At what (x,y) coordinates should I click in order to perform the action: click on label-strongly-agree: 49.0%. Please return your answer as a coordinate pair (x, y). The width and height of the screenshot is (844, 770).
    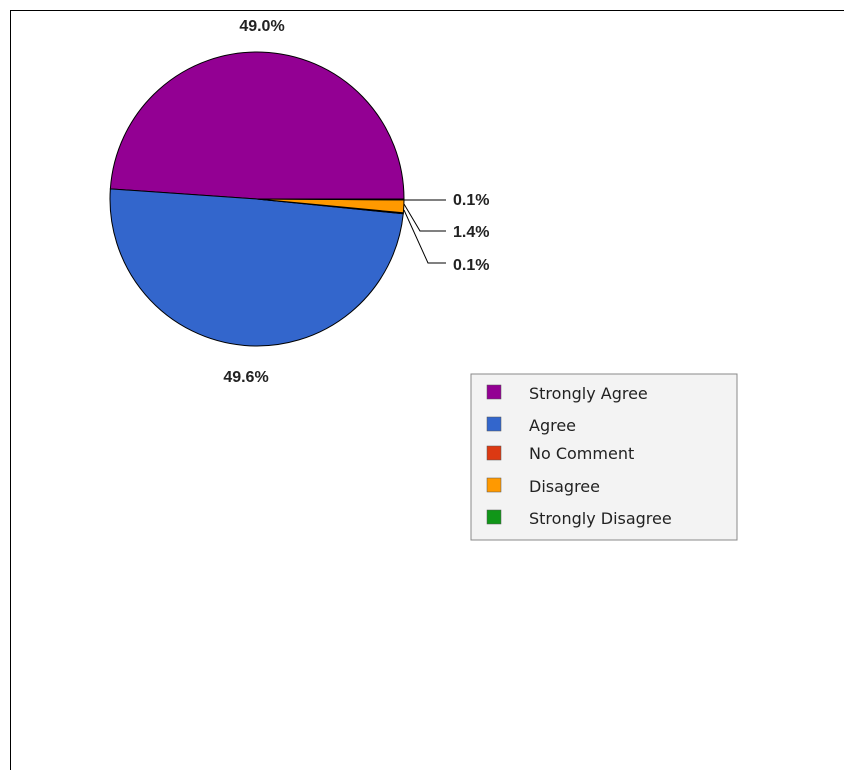
    Looking at the image, I should click on (261, 26).